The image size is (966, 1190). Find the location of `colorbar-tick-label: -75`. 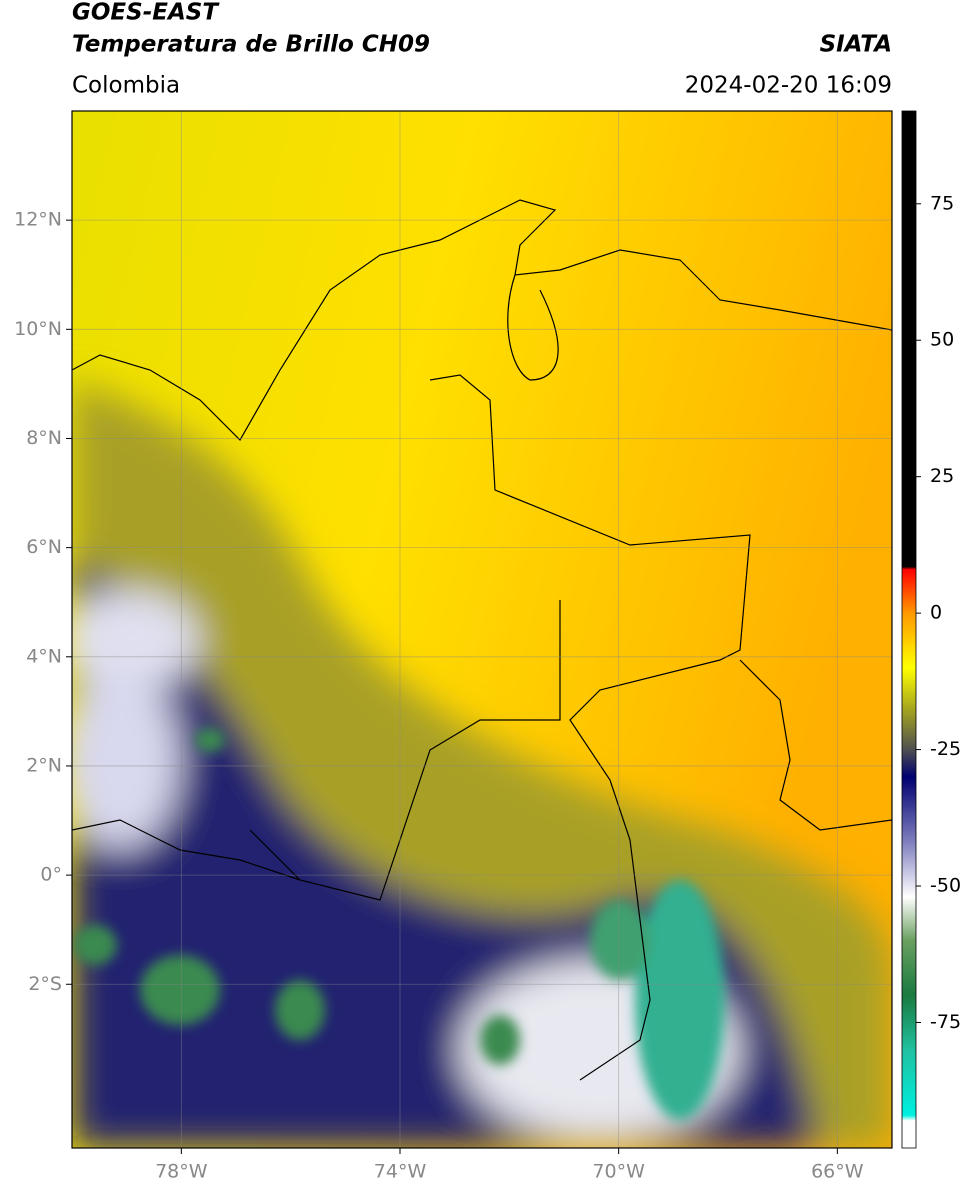

colorbar-tick-label: -75 is located at coordinates (945, 1022).